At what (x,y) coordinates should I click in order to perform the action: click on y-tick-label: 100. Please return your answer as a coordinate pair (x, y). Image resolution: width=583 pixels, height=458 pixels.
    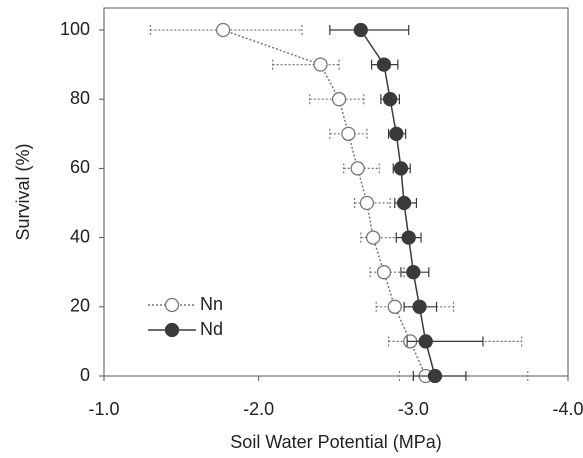
    Looking at the image, I should click on (75, 29).